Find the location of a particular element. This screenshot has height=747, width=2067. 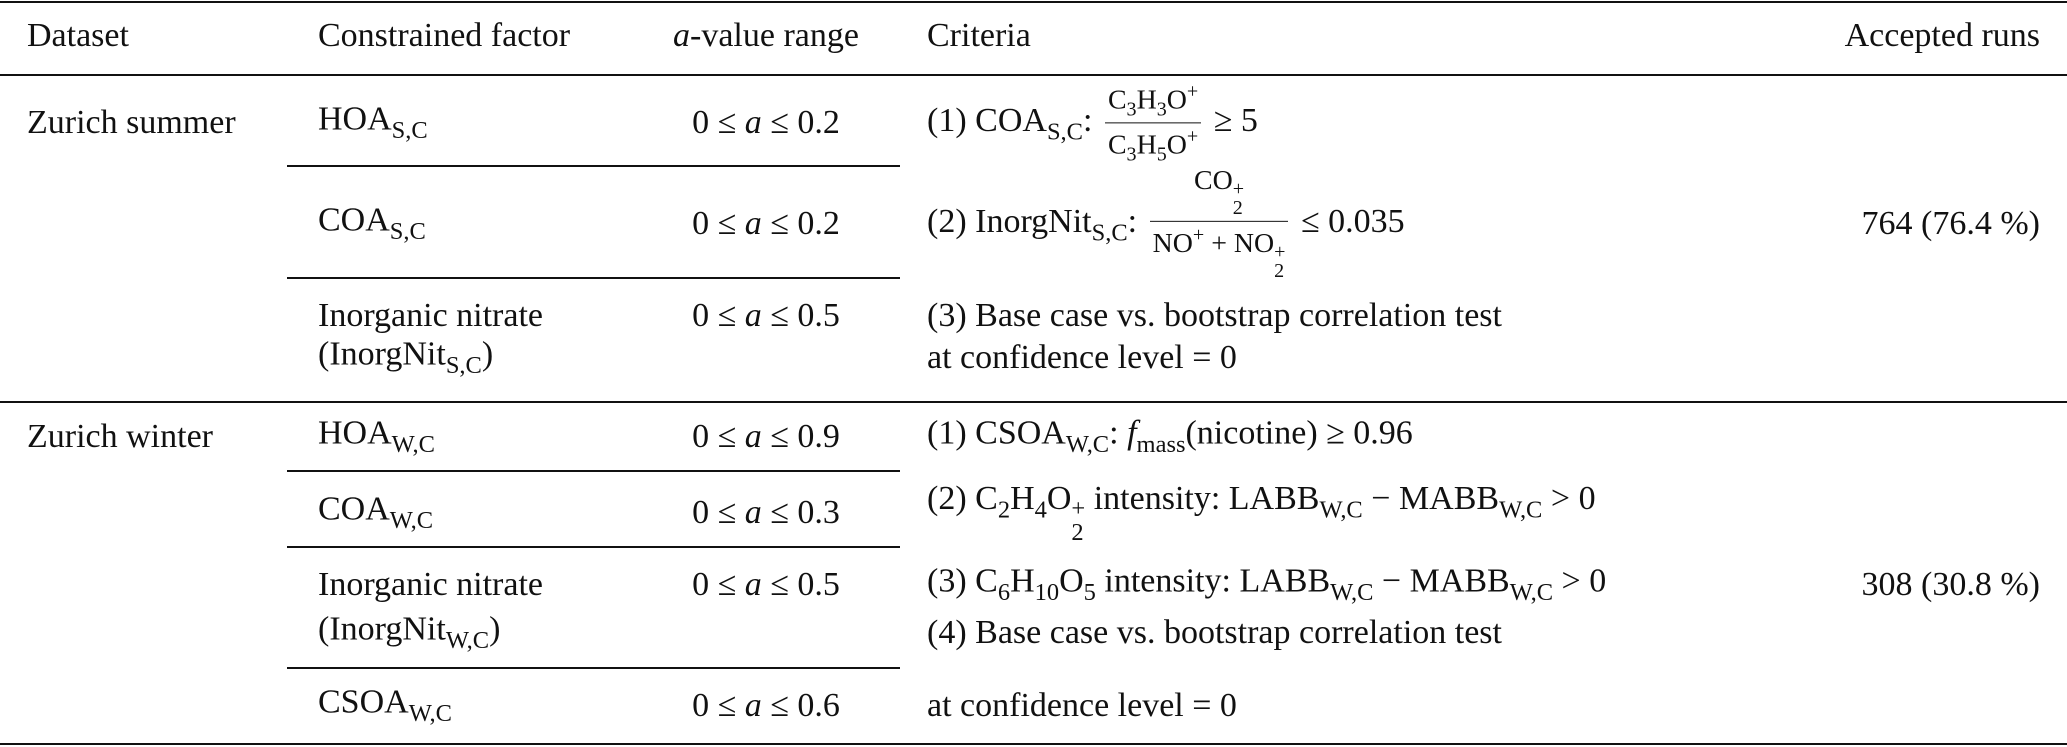

text: (1) CSOA is located at coordinates (996, 433).